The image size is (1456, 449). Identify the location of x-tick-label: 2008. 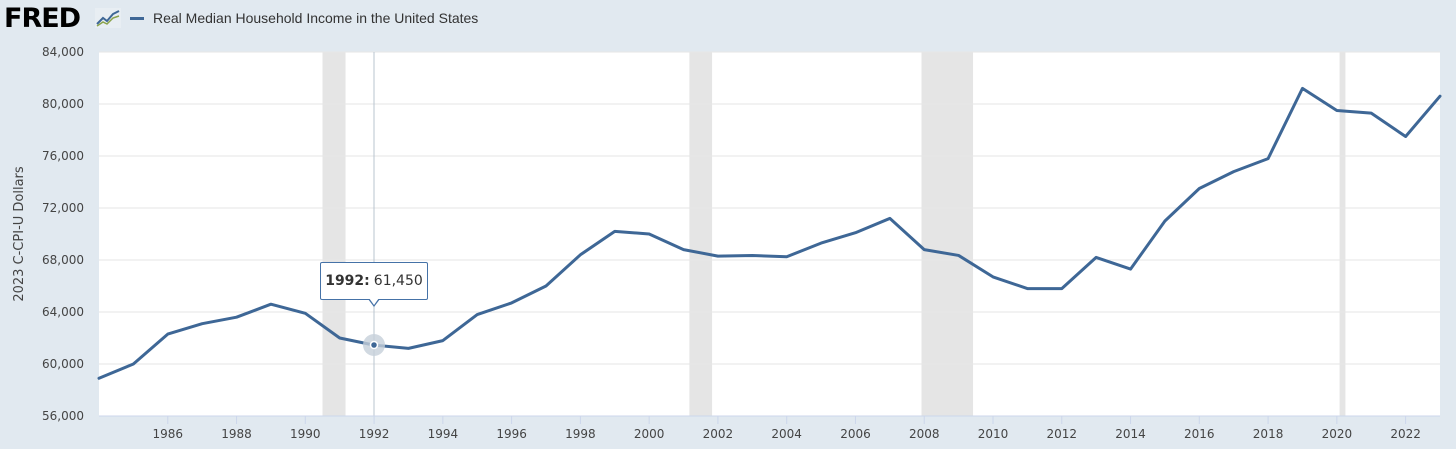
(924, 434).